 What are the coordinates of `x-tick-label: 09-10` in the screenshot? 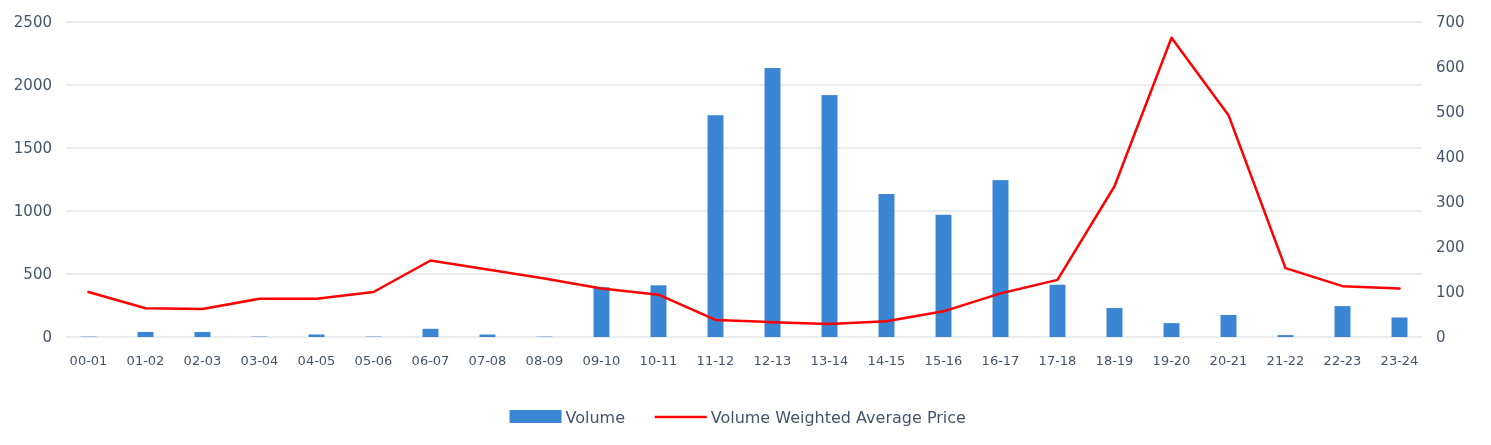 It's located at (601, 360).